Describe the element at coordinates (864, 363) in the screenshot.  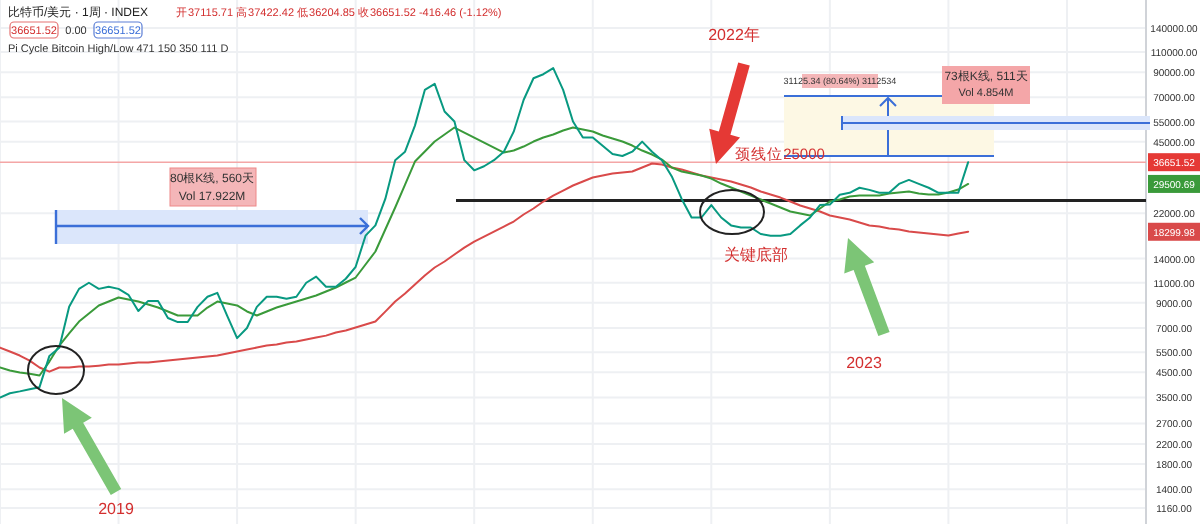
I see `annotation: 2023` at that location.